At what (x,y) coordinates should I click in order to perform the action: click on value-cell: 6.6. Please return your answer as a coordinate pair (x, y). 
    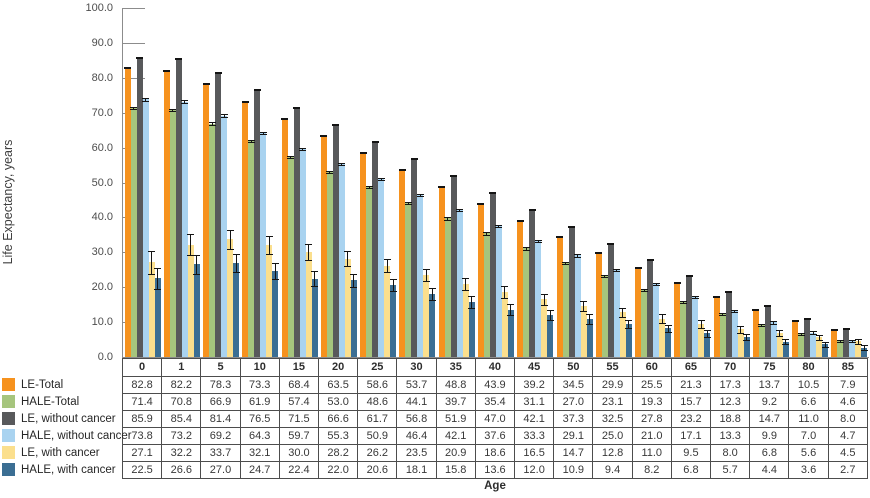
    Looking at the image, I should click on (808, 402).